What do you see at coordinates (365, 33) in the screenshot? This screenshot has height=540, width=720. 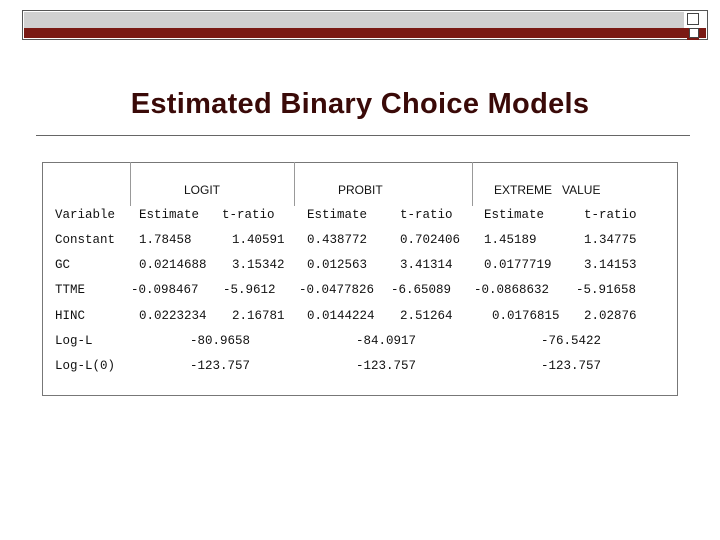 I see `header-maroon-band` at bounding box center [365, 33].